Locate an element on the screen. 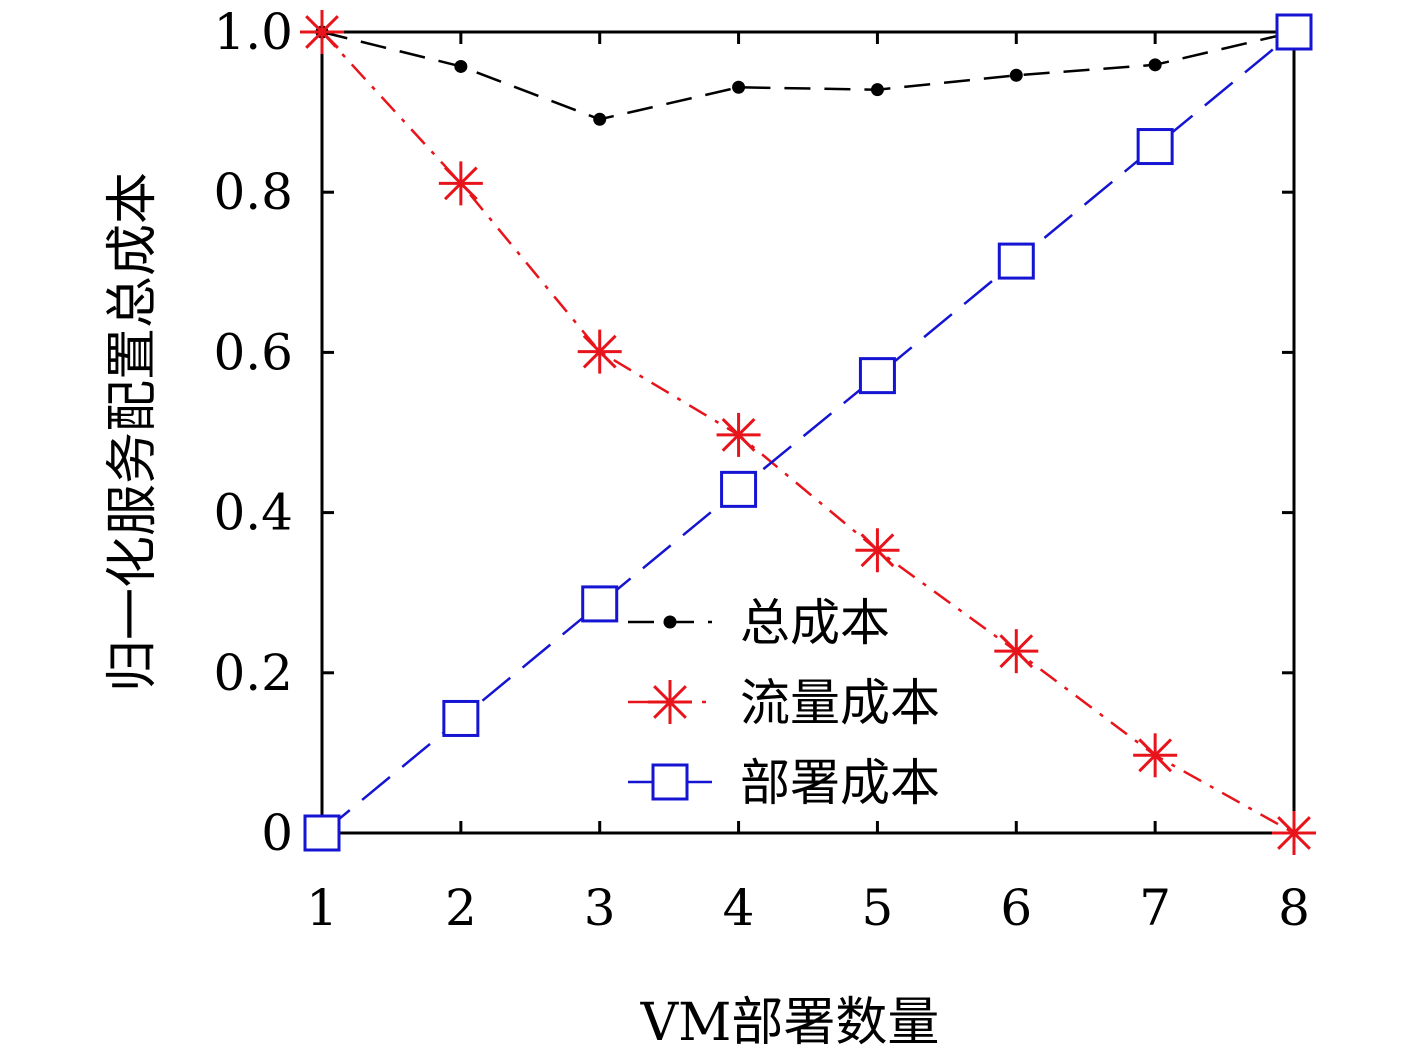 This screenshot has width=1417, height=1063. legend-label: 流量成本 is located at coordinates (840, 703).